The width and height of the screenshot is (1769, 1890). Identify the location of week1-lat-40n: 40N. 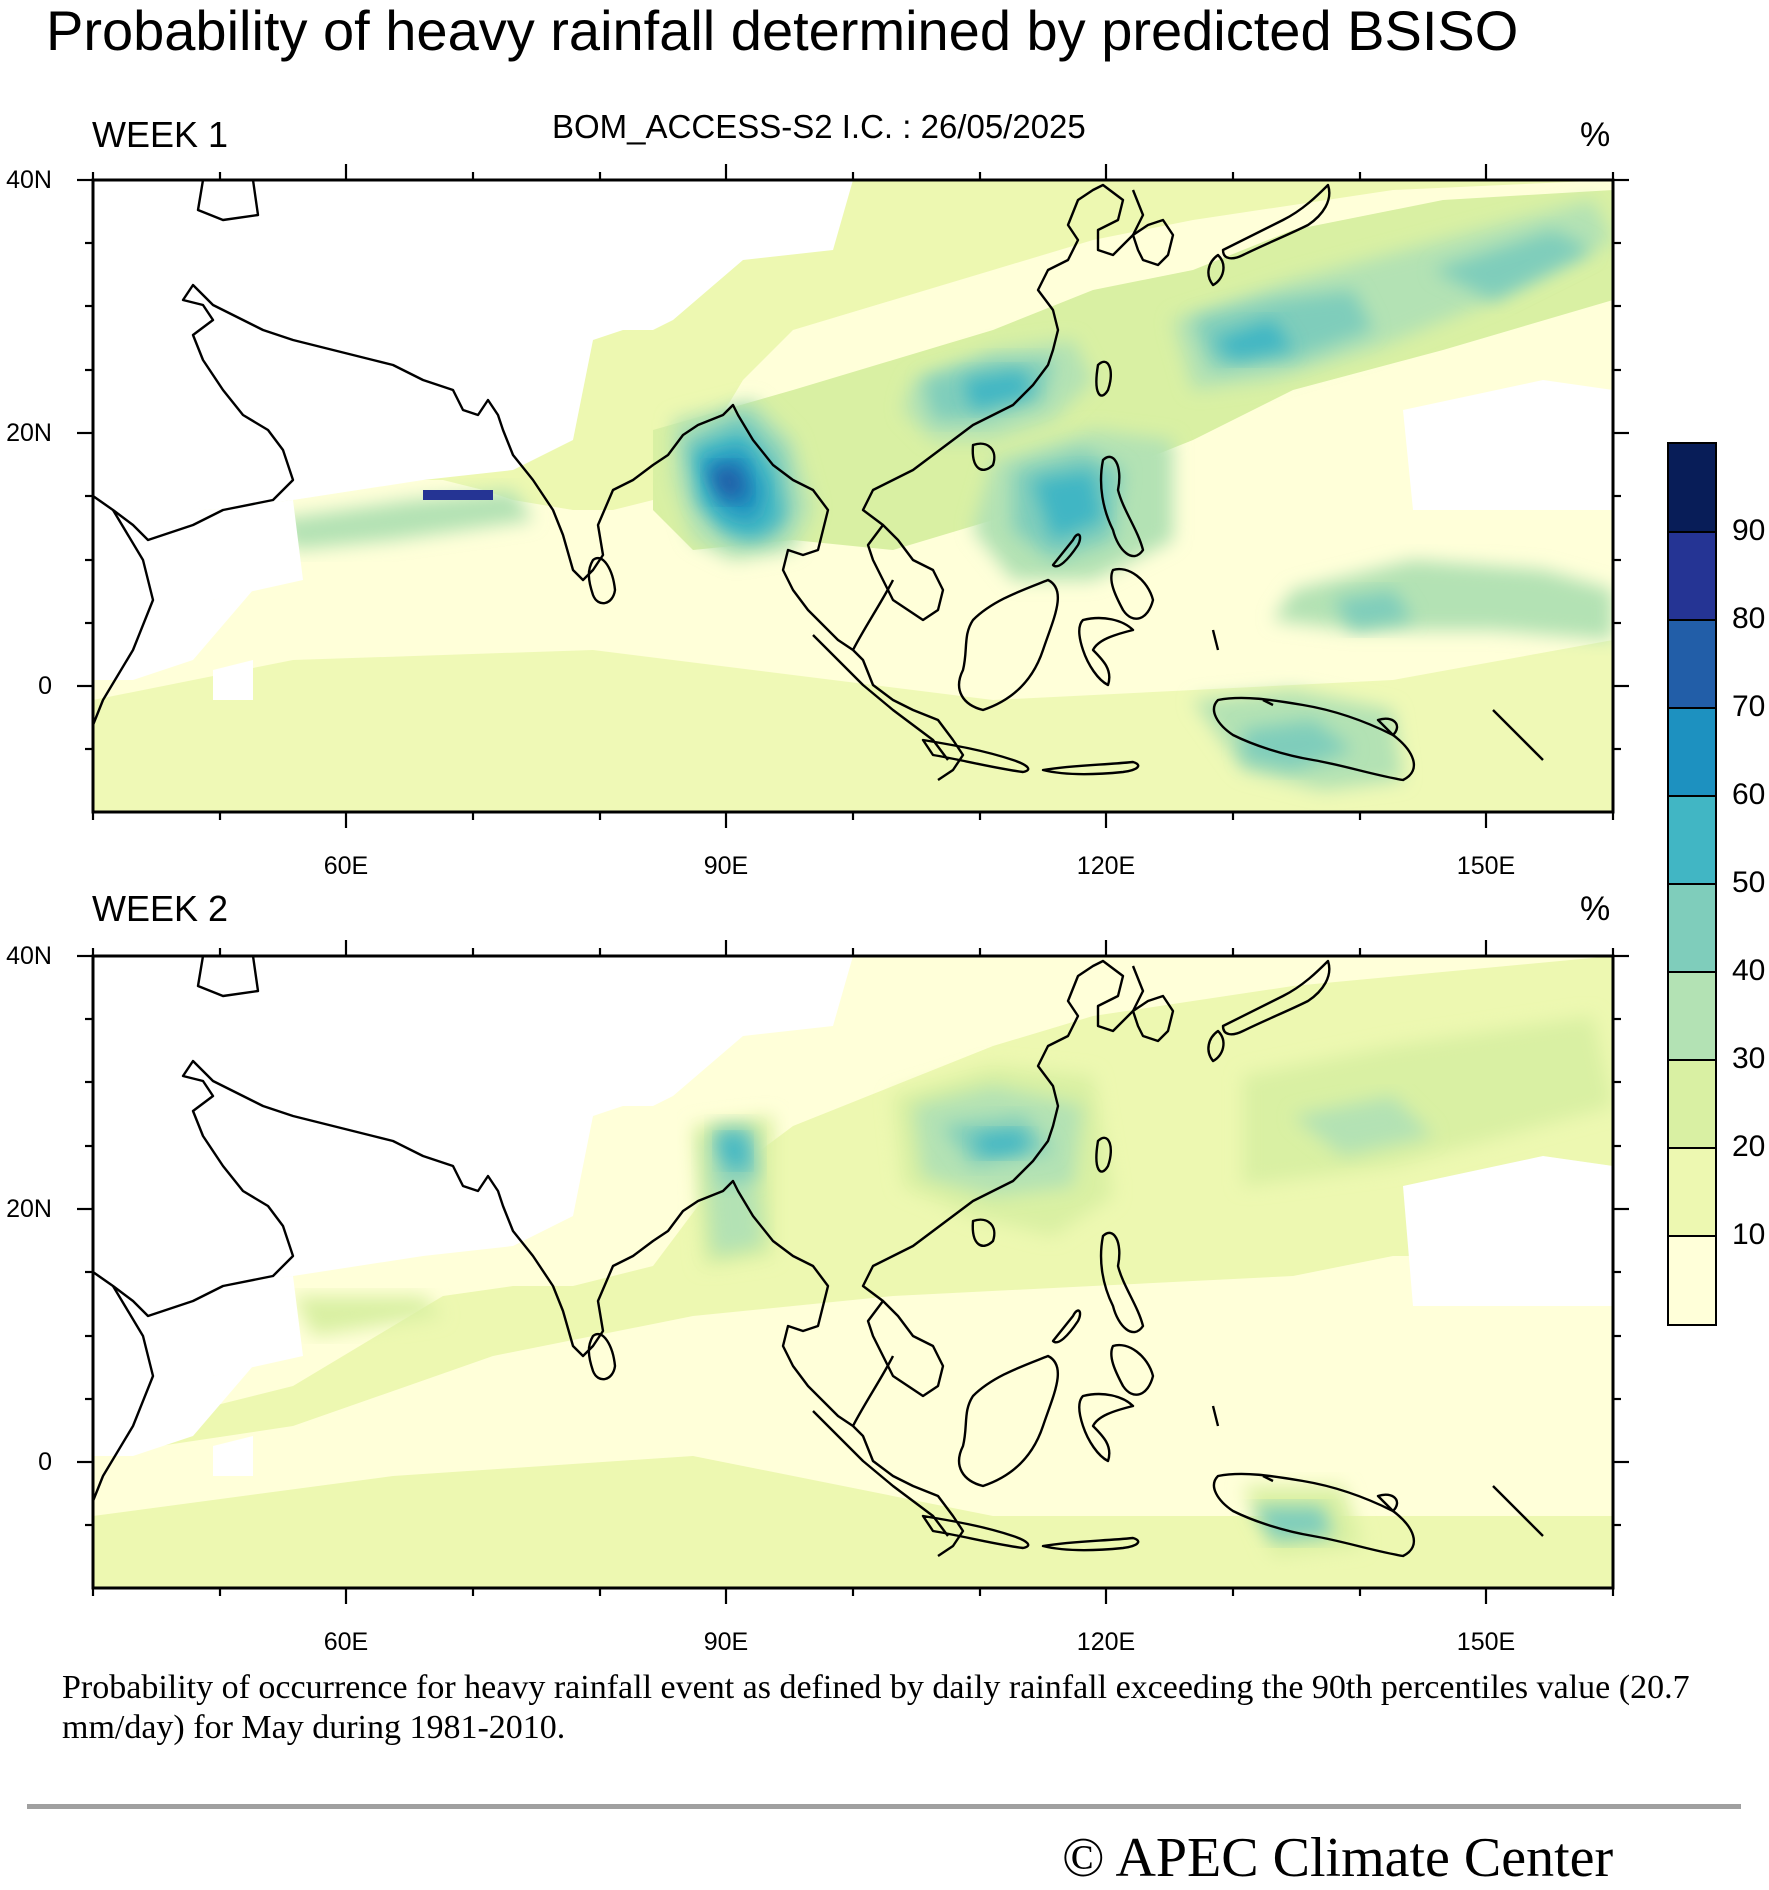
(29, 180).